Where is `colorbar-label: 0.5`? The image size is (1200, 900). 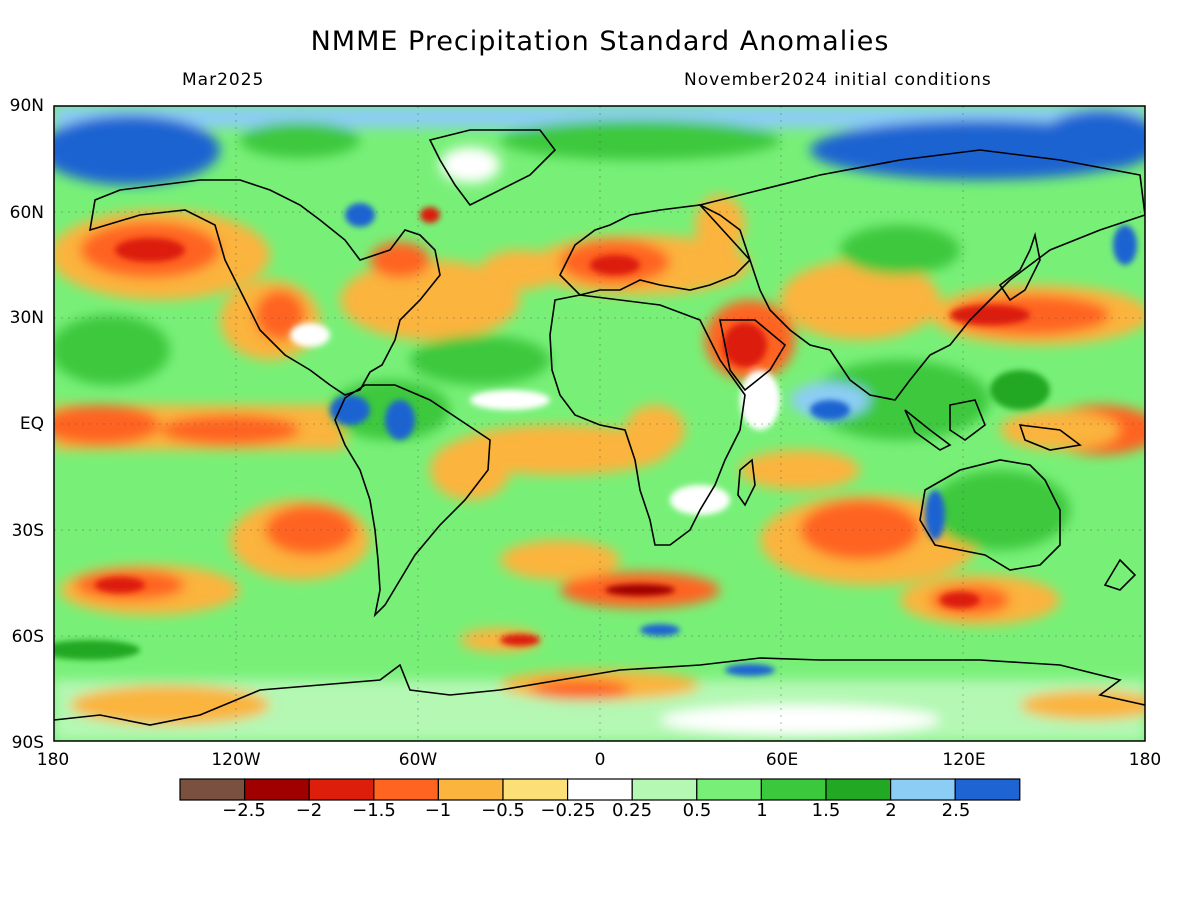 colorbar-label: 0.5 is located at coordinates (697, 810).